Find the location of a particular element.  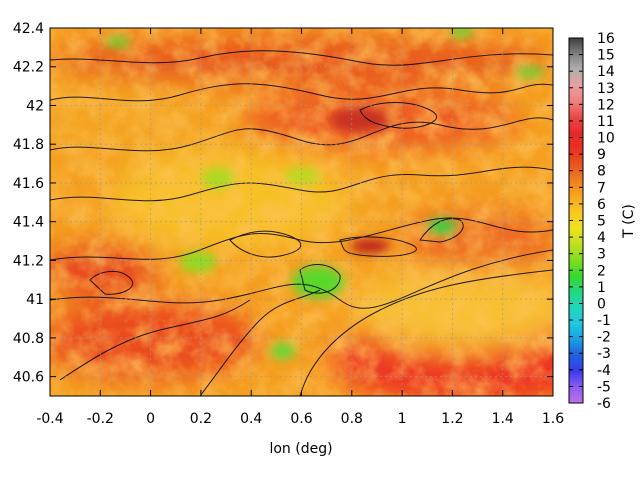

colorbar-tick-label: 16 is located at coordinates (606, 39).